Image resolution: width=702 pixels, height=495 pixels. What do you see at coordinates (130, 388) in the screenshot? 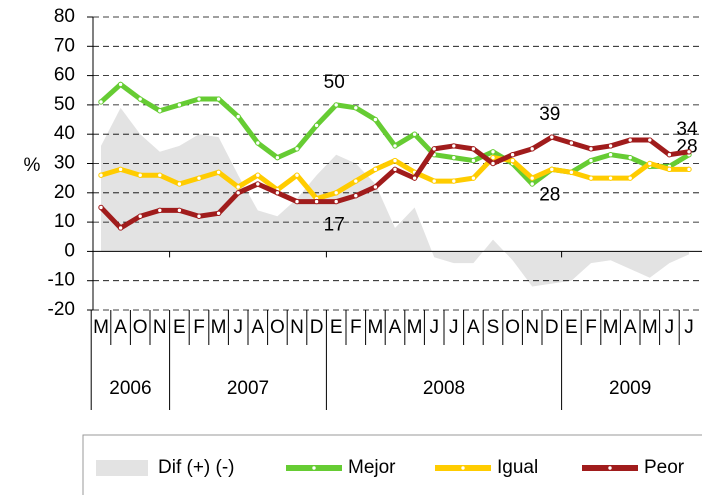
I see `year-label: 2006` at bounding box center [130, 388].